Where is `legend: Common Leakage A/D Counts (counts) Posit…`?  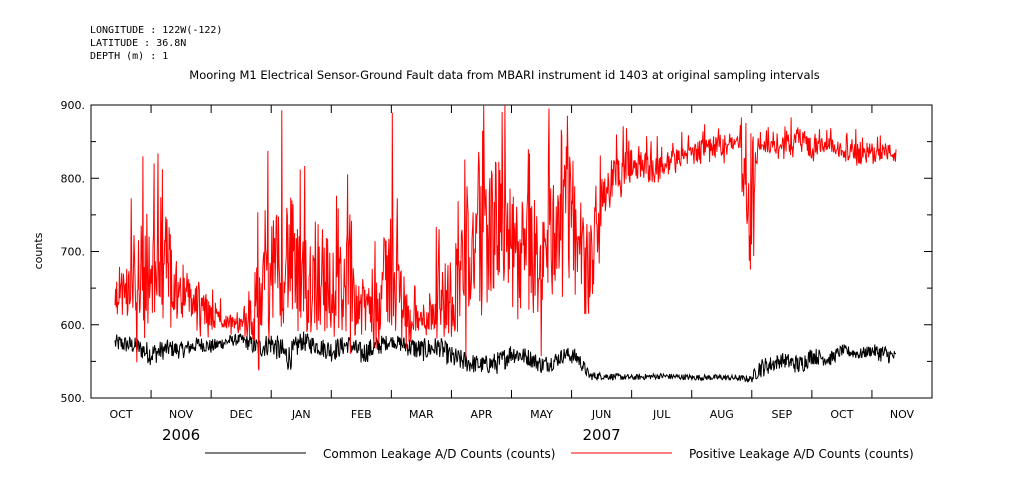 legend: Common Leakage A/D Counts (counts) Posit… is located at coordinates (559, 454).